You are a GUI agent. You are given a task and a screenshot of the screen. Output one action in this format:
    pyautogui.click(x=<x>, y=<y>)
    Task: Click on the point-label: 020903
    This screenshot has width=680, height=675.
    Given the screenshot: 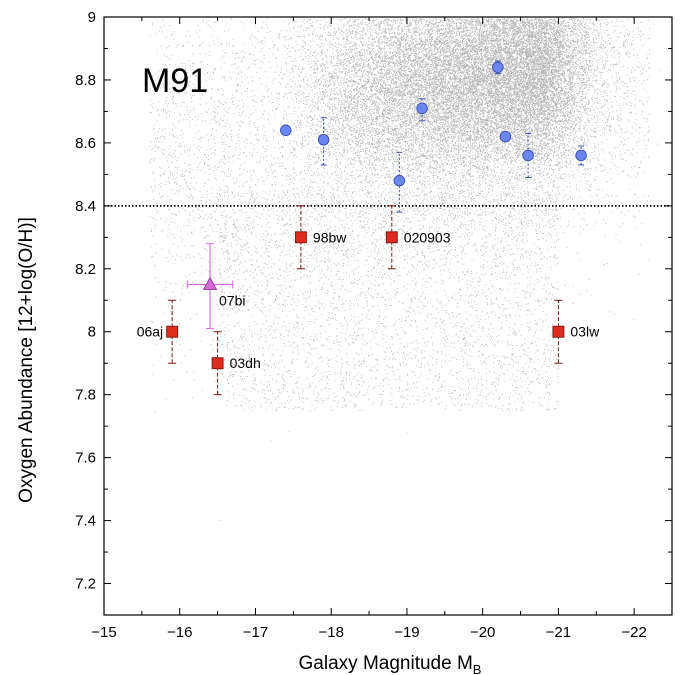 What is the action you would take?
    pyautogui.click(x=427, y=237)
    